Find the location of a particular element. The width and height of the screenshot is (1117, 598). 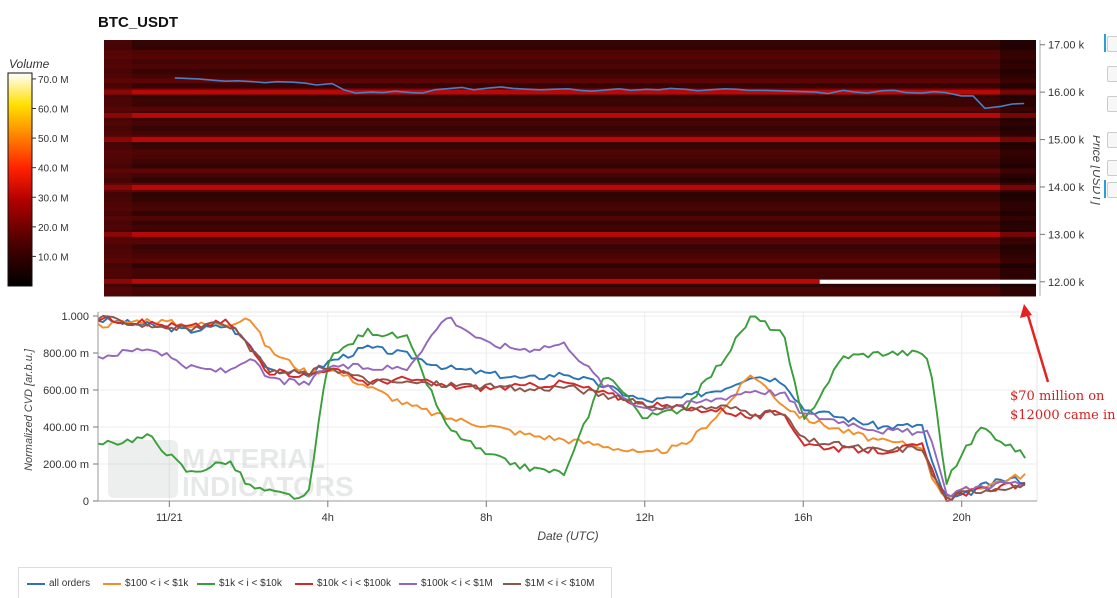

hover-tool-button is located at coordinates (1112, 190).